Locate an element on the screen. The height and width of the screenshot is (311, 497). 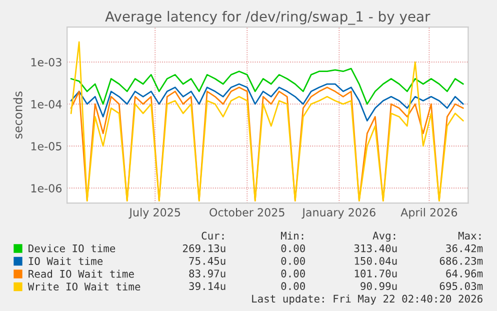
text: 686.23m is located at coordinates (461, 260).